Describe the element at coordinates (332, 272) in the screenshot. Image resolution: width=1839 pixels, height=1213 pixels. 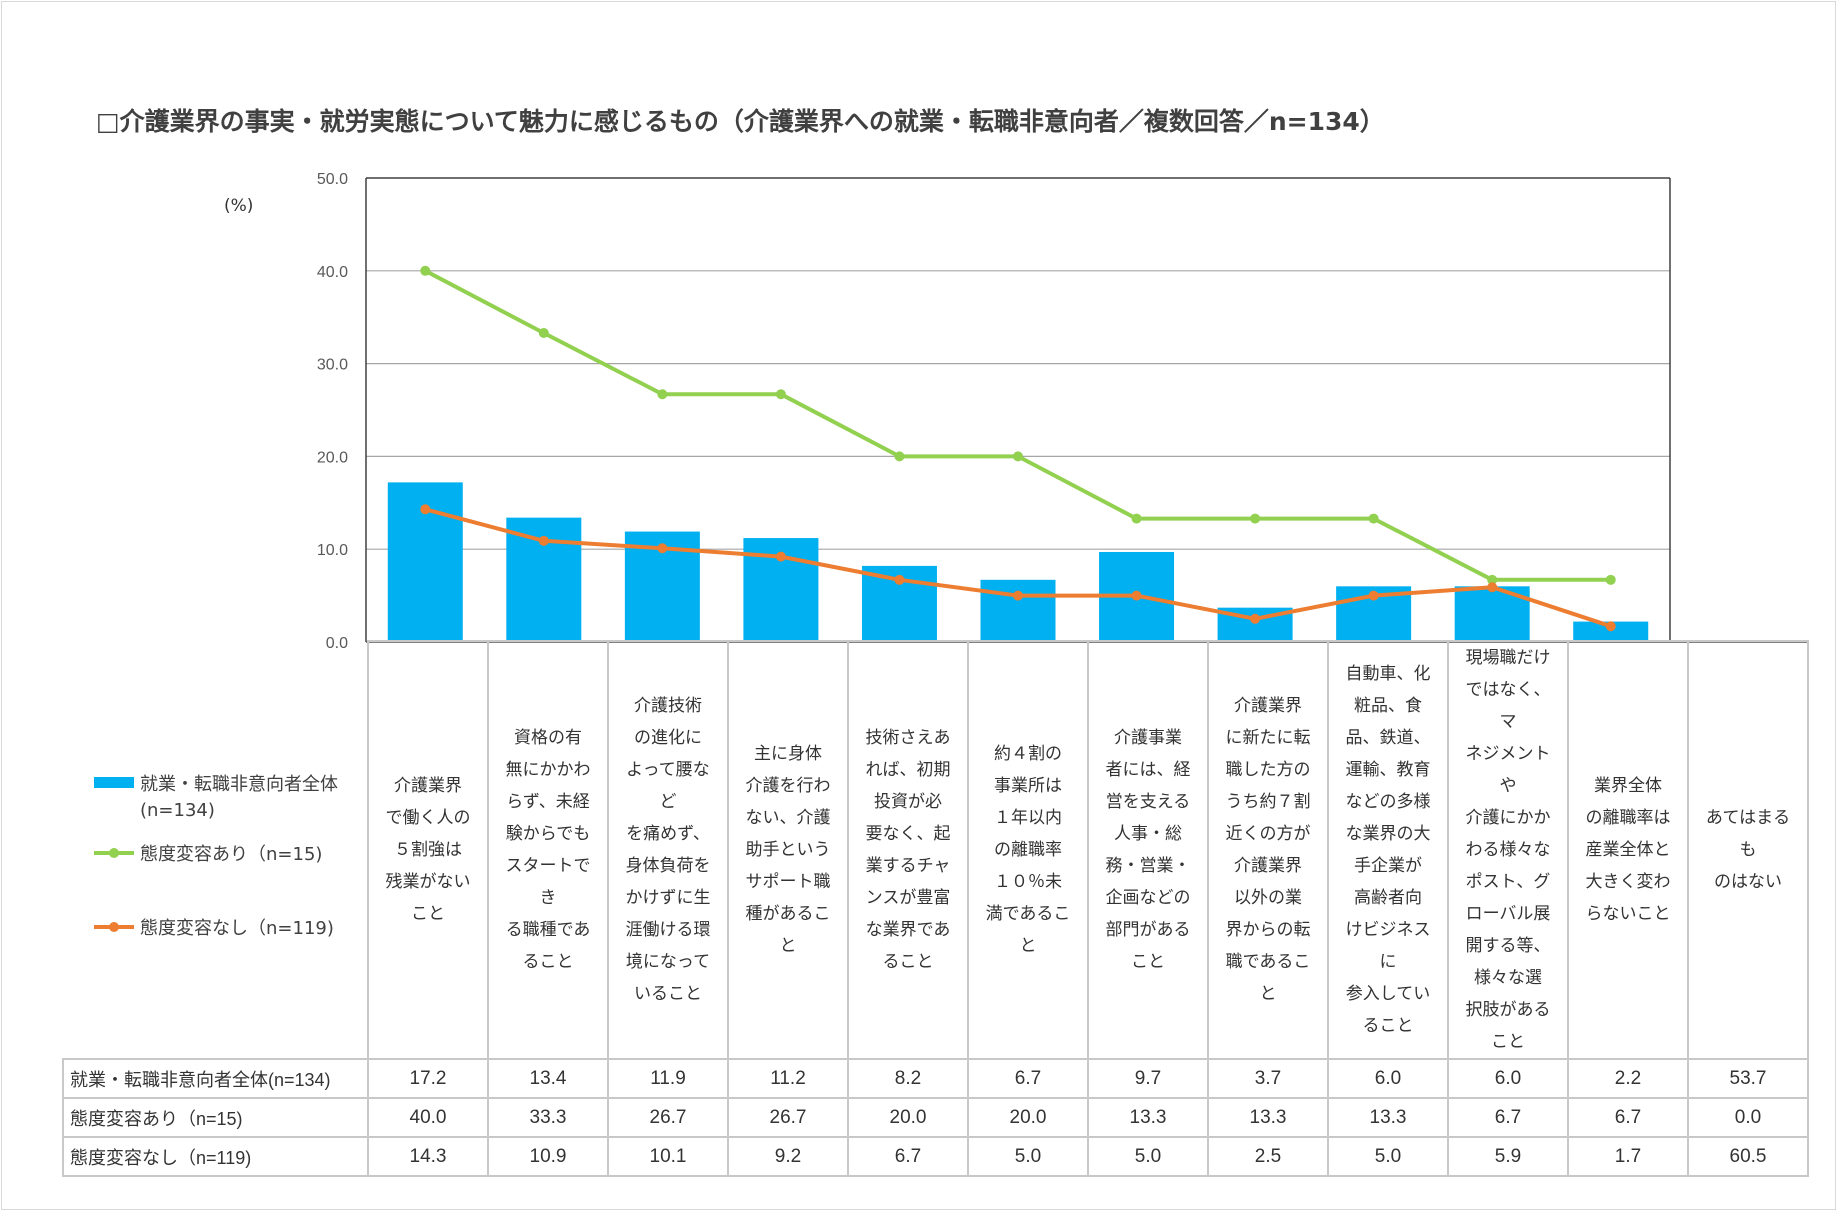
I see `y-tick-label: 40.0` at that location.